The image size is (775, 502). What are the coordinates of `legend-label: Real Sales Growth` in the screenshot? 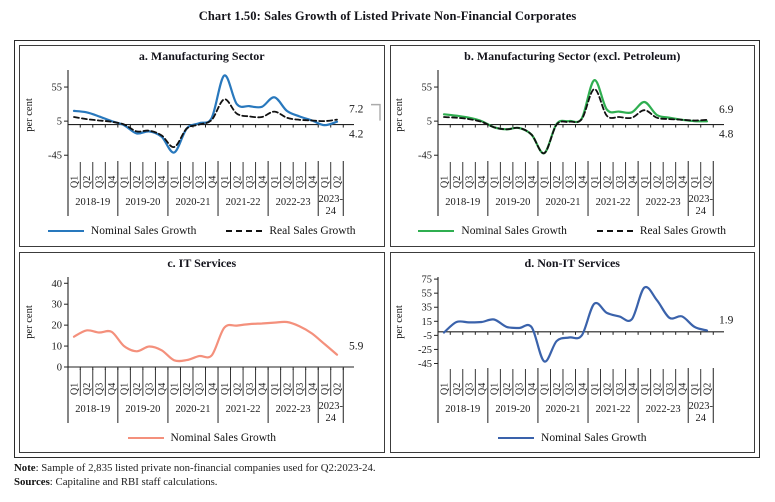 It's located at (683, 231).